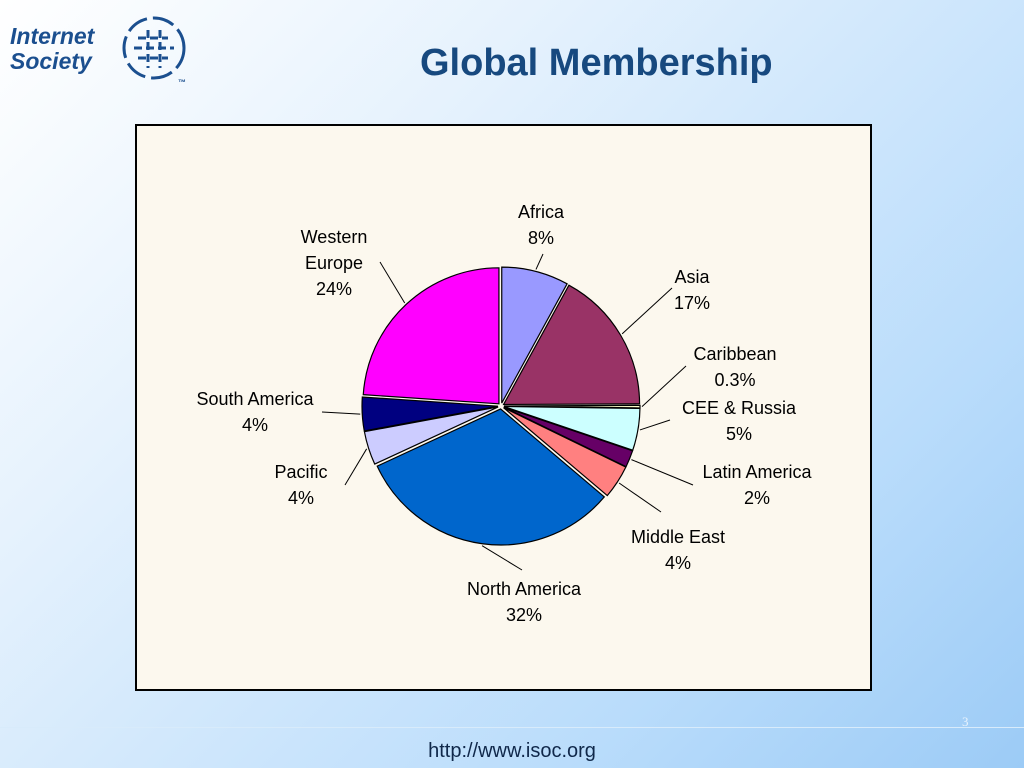 Image resolution: width=1024 pixels, height=768 pixels. Describe the element at coordinates (301, 485) in the screenshot. I see `data-label: Pacific 4%` at that location.